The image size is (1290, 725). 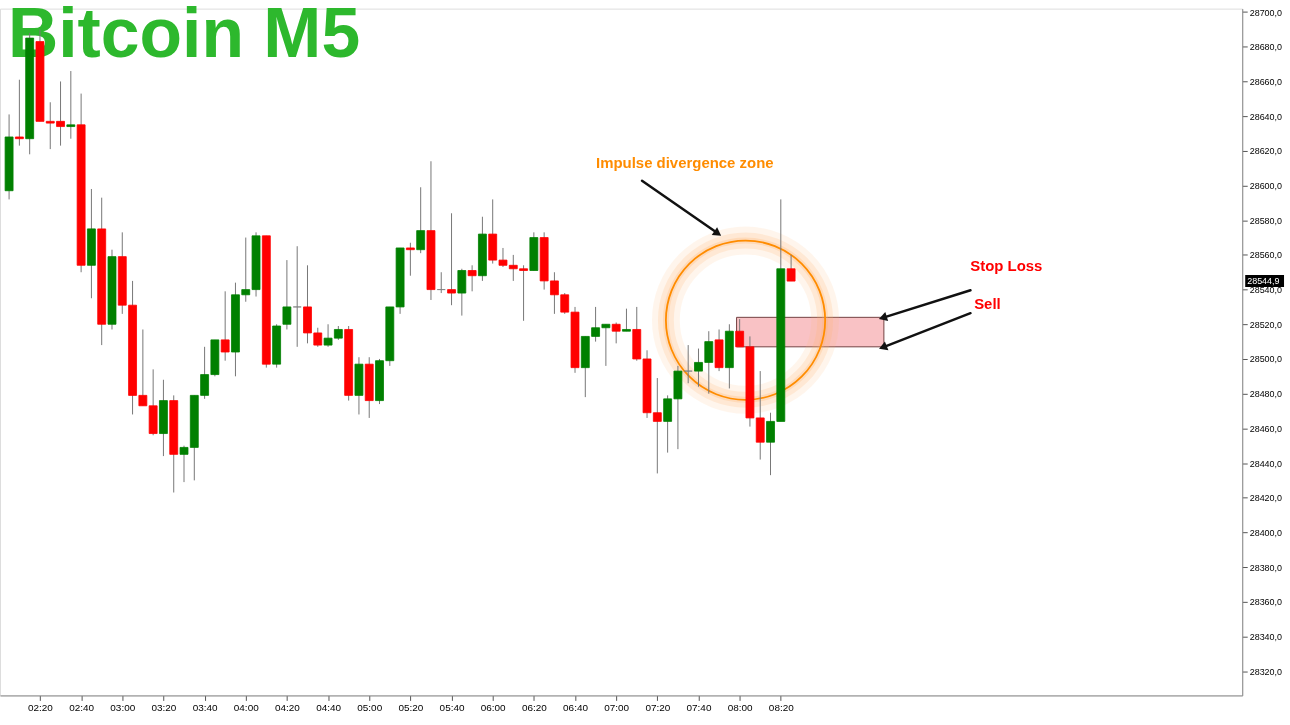 I want to click on x-tick-label: 06:40, so click(x=576, y=707).